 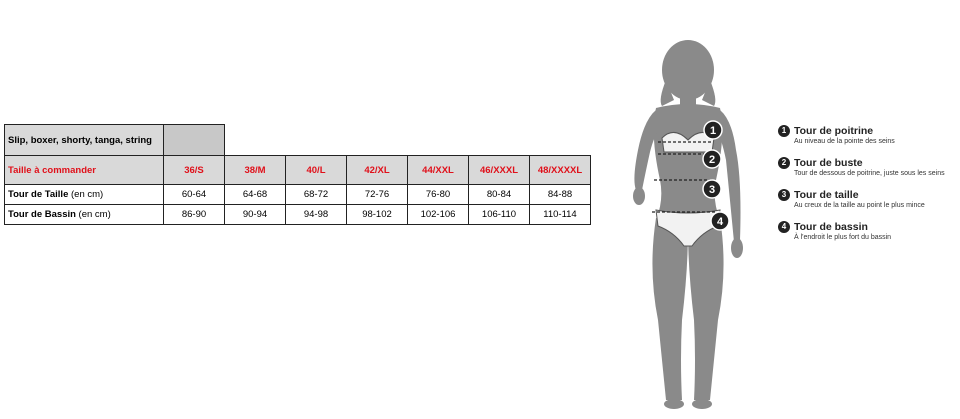 I want to click on marker-3-label: 3, so click(x=712, y=190).